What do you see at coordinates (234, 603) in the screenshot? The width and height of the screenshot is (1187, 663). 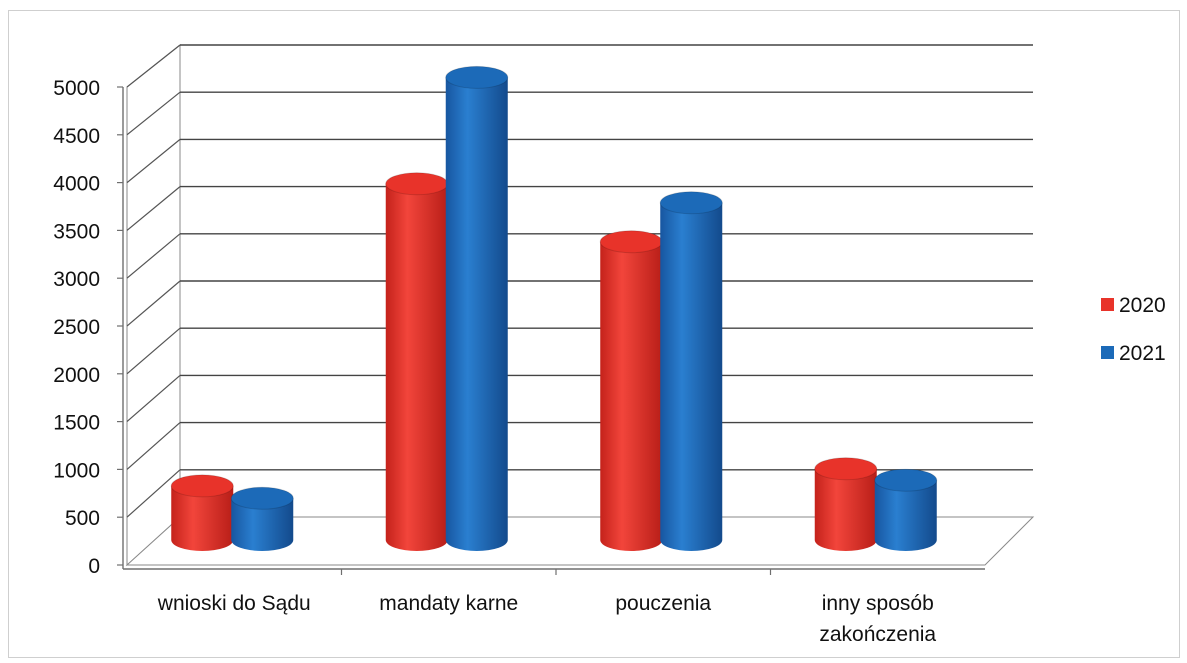 I see `x-category-label: wnioski do Sądu` at bounding box center [234, 603].